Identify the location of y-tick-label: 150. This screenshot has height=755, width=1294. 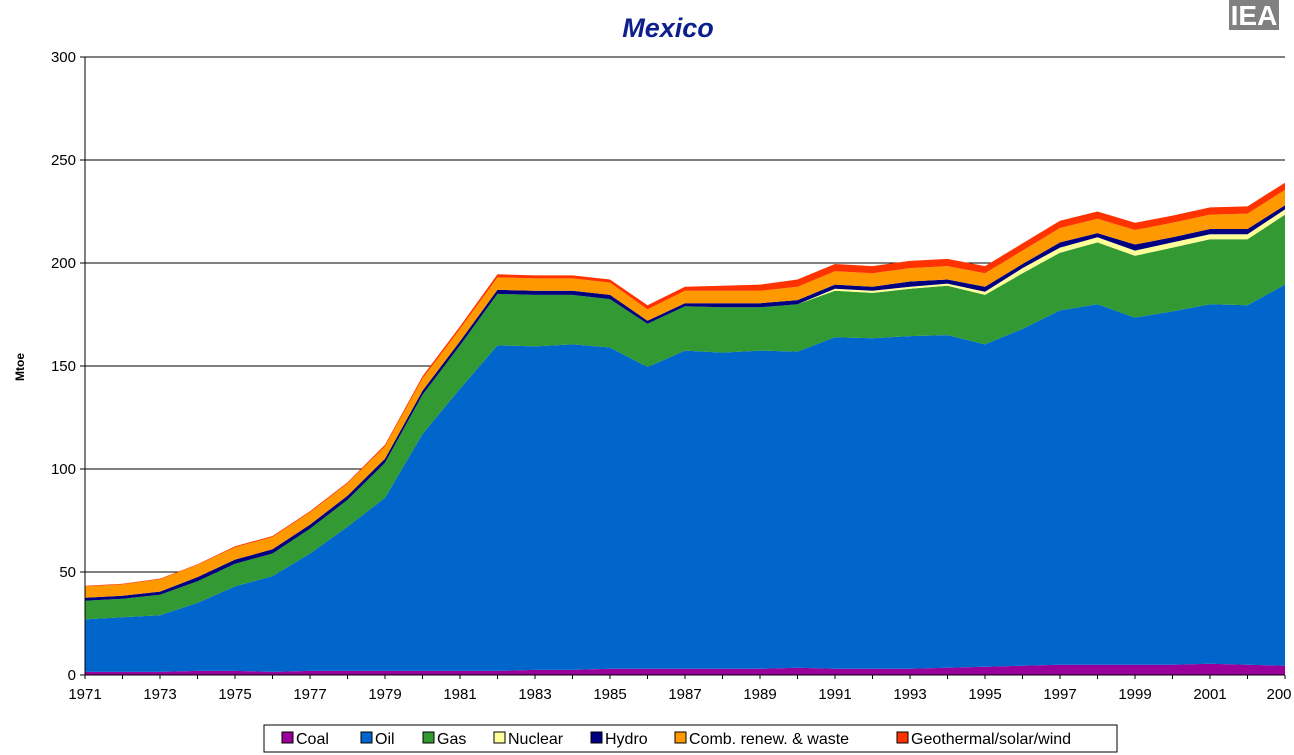
(63, 366).